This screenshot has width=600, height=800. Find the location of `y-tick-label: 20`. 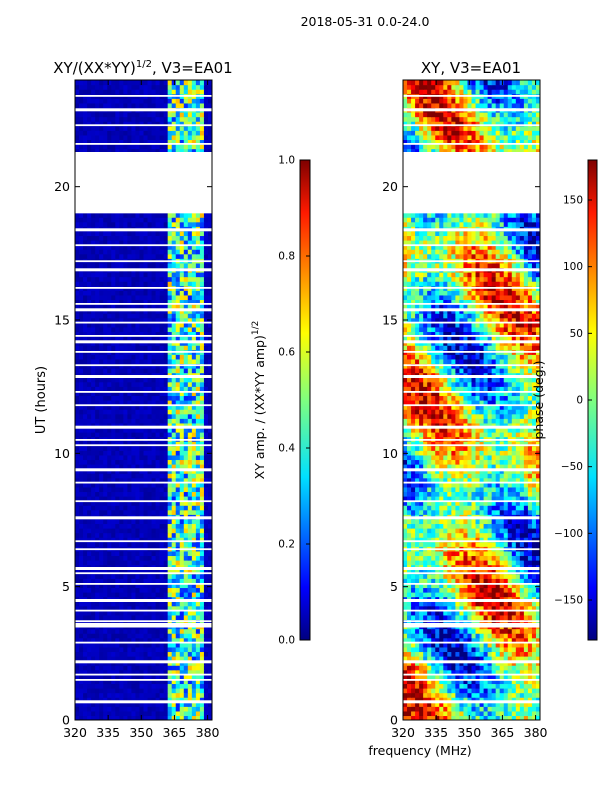

y-tick-label: 20 is located at coordinates (62, 186).